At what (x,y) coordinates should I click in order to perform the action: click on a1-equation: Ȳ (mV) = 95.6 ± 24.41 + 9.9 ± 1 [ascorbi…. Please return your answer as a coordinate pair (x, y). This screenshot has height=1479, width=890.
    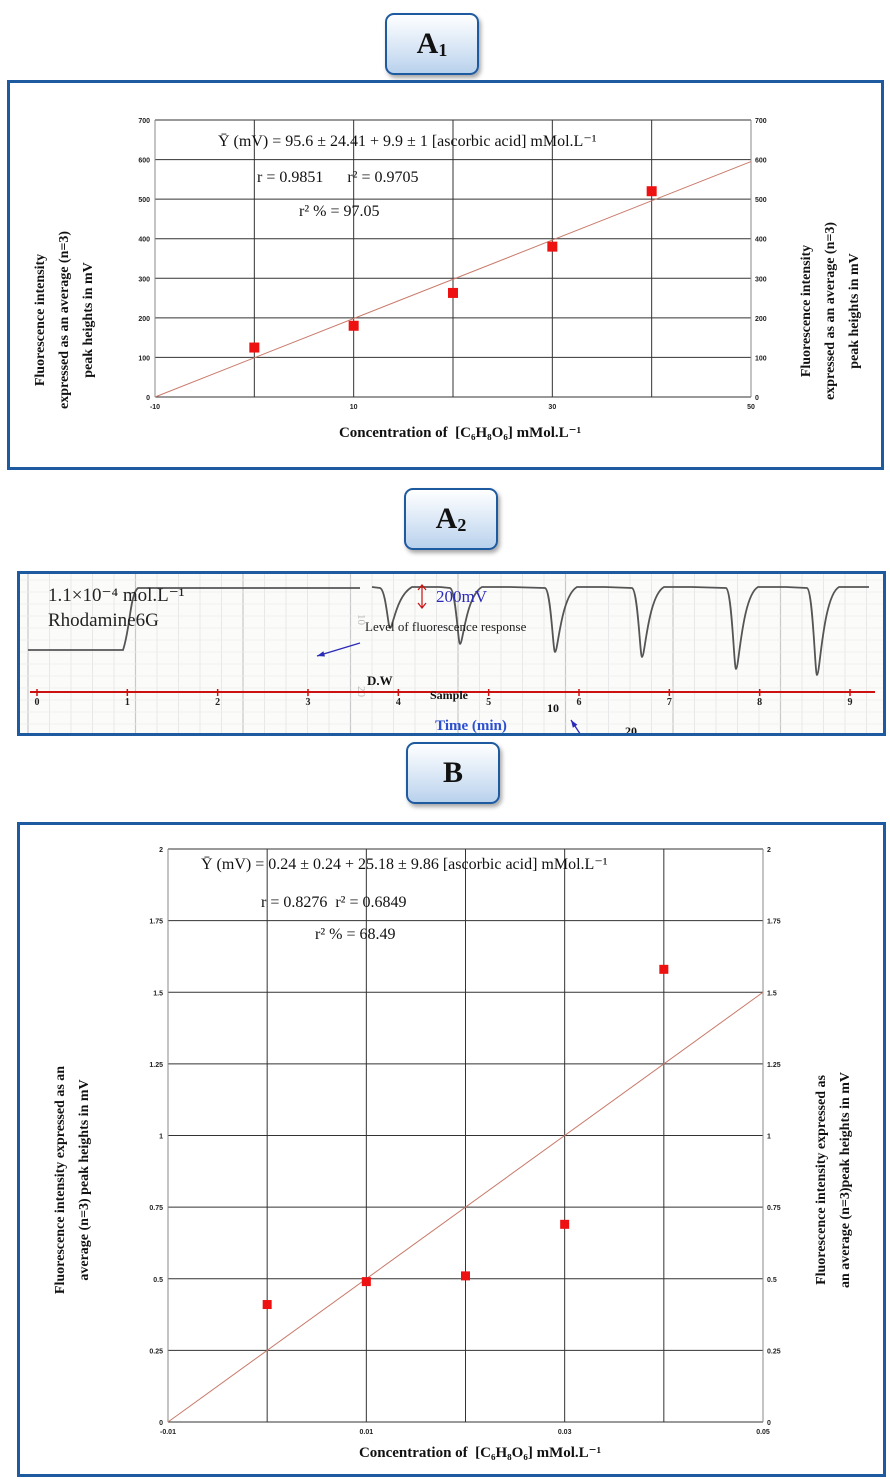
    Looking at the image, I should click on (407, 141).